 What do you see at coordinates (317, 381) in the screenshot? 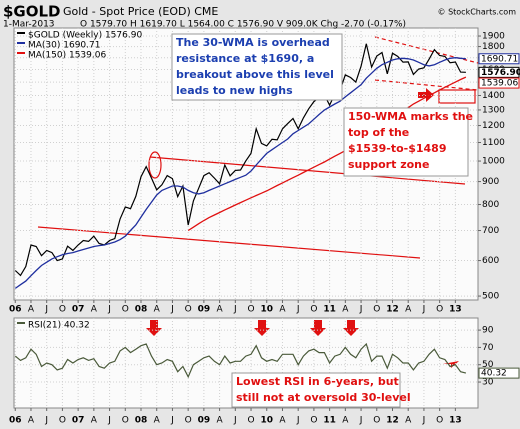
I see `annotation-text: Lowest RSI in 6-years, but` at bounding box center [317, 381].